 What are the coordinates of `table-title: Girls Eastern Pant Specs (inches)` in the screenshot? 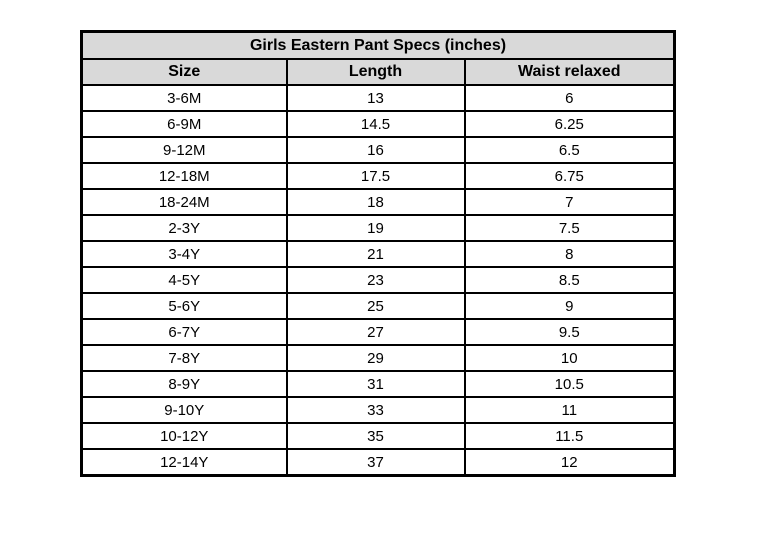 It's located at (378, 45).